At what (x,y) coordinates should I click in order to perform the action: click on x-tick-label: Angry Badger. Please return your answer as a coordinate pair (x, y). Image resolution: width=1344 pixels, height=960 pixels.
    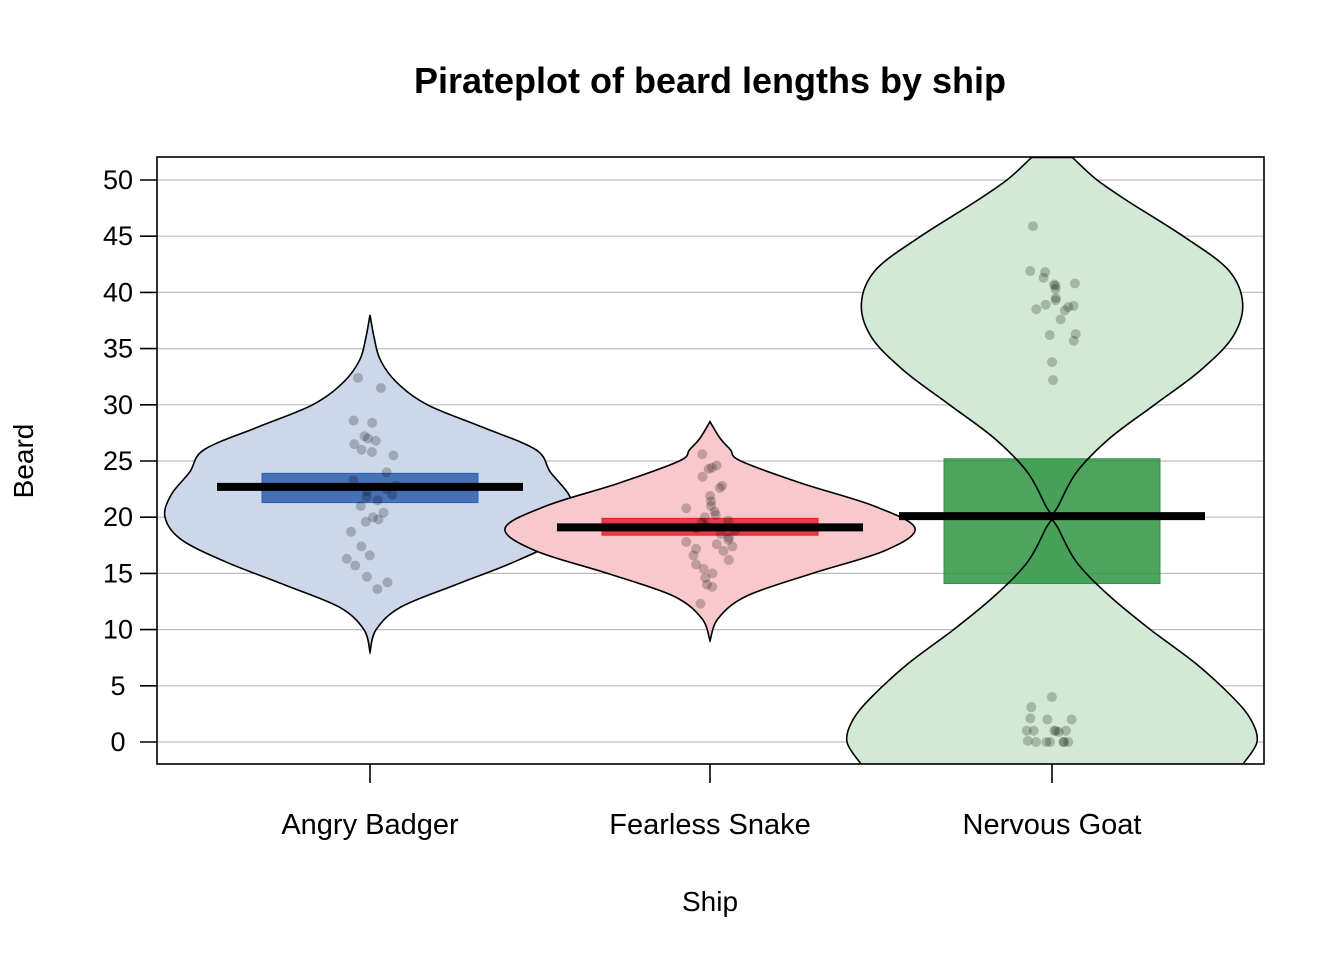
    Looking at the image, I should click on (370, 825).